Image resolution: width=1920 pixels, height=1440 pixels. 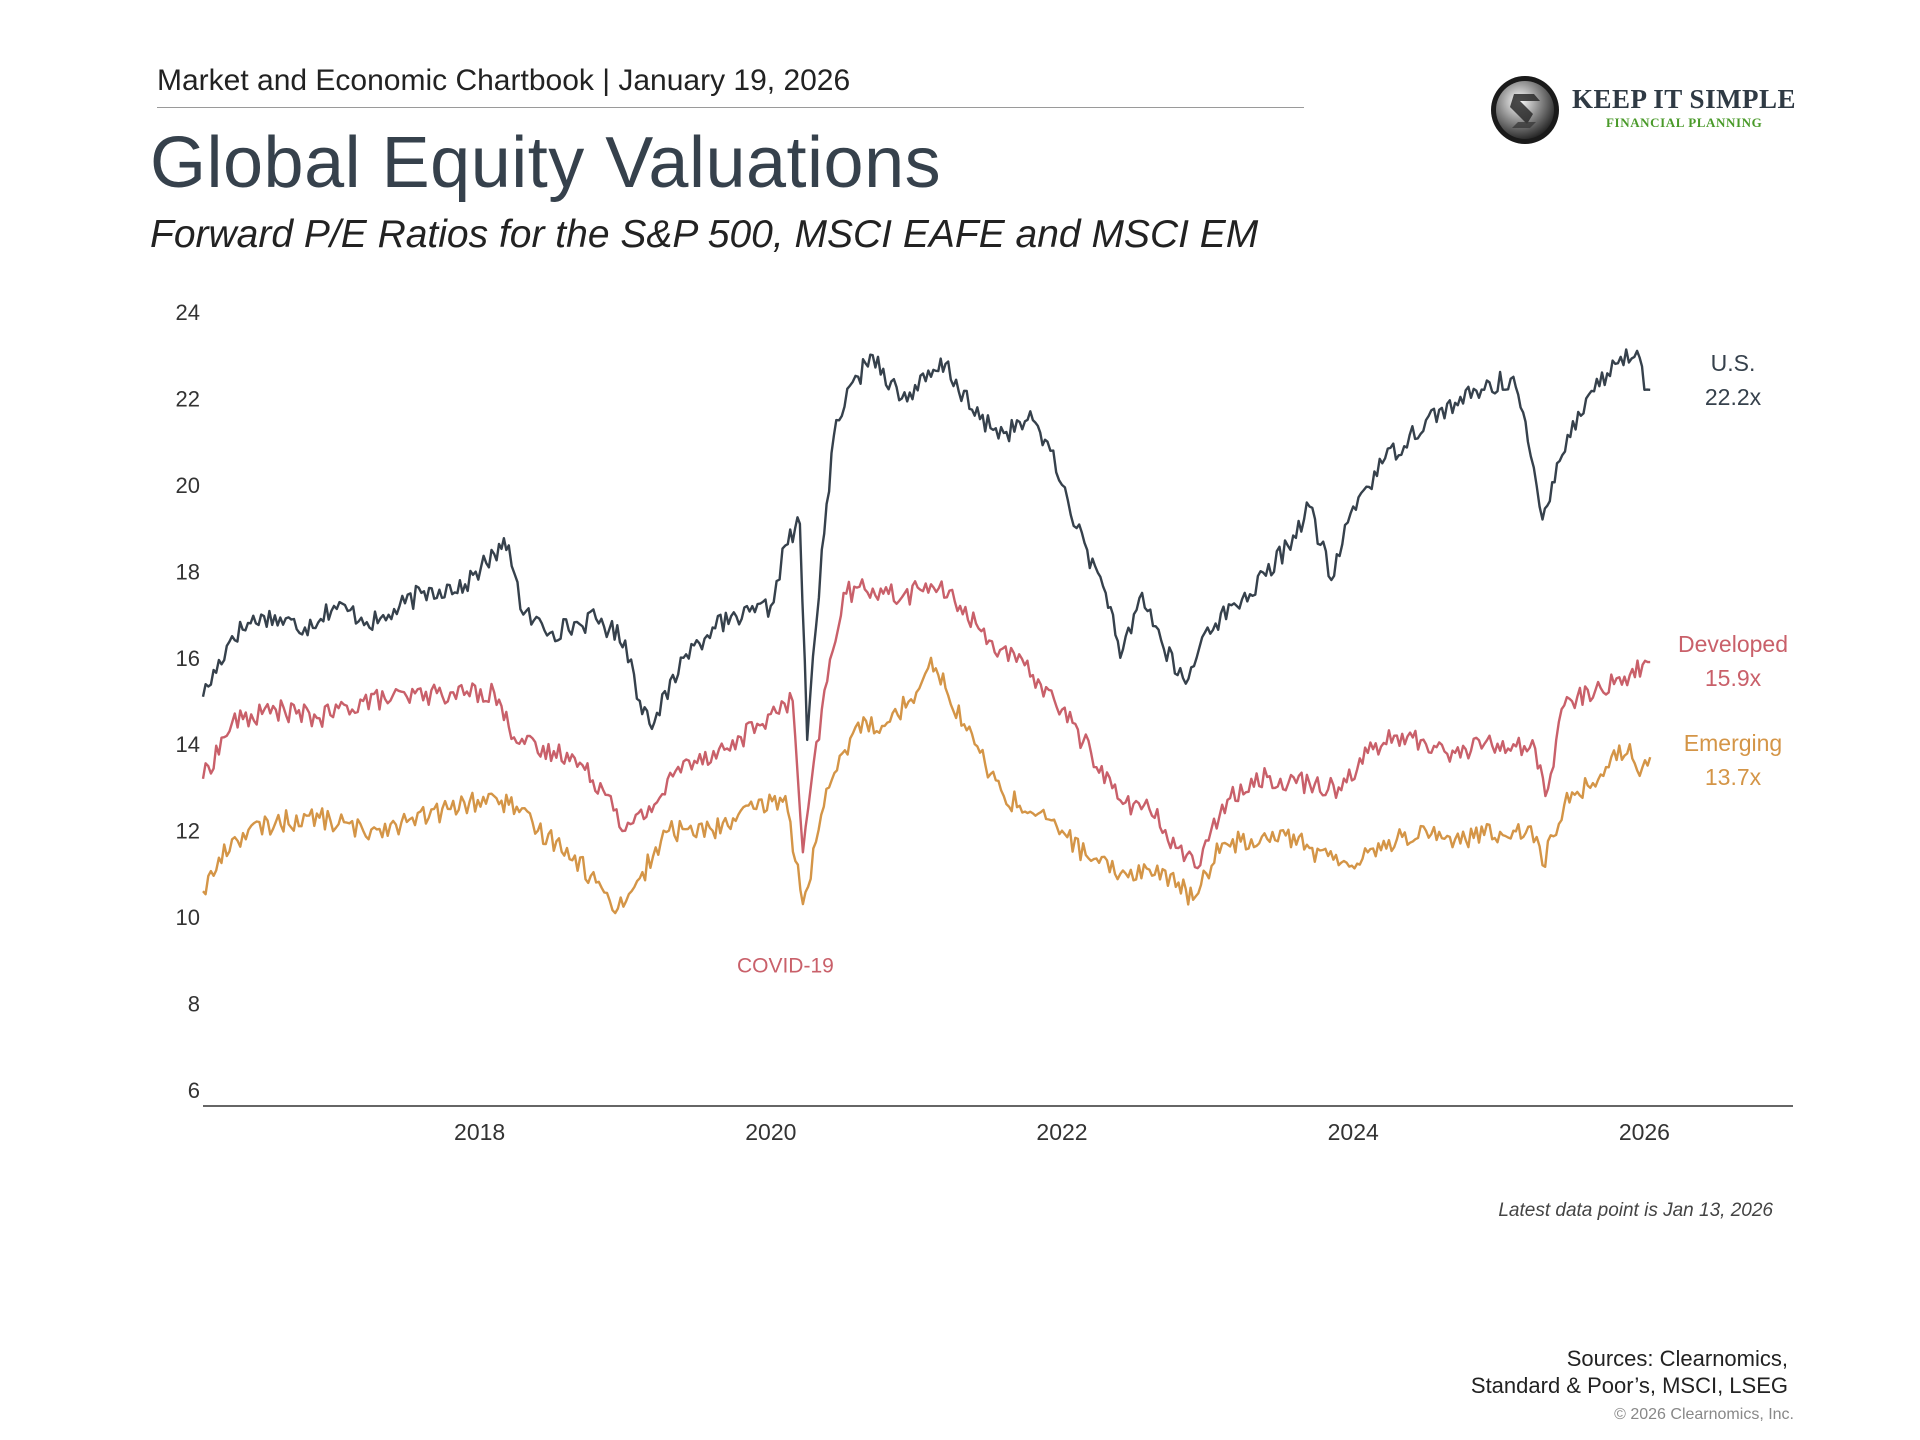 I want to click on company-logo: KEEP IT SIMPLE FINANCIAL PLANNING, so click(x=1642, y=110).